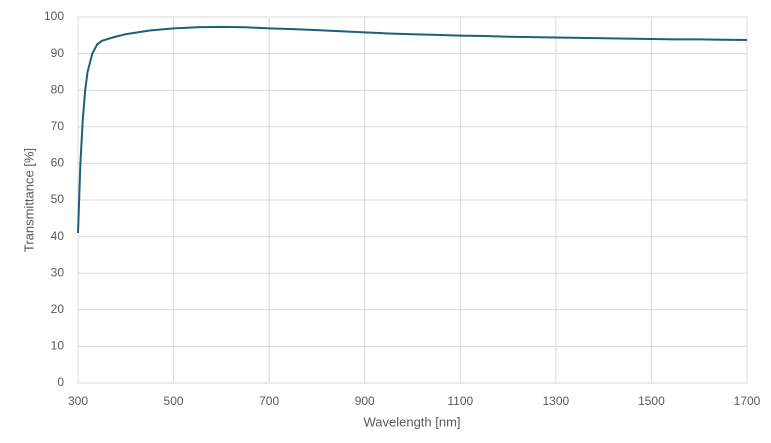 This screenshot has height=443, width=771. What do you see at coordinates (411, 421) in the screenshot?
I see `x-axis-label: Wavelength [nm]` at bounding box center [411, 421].